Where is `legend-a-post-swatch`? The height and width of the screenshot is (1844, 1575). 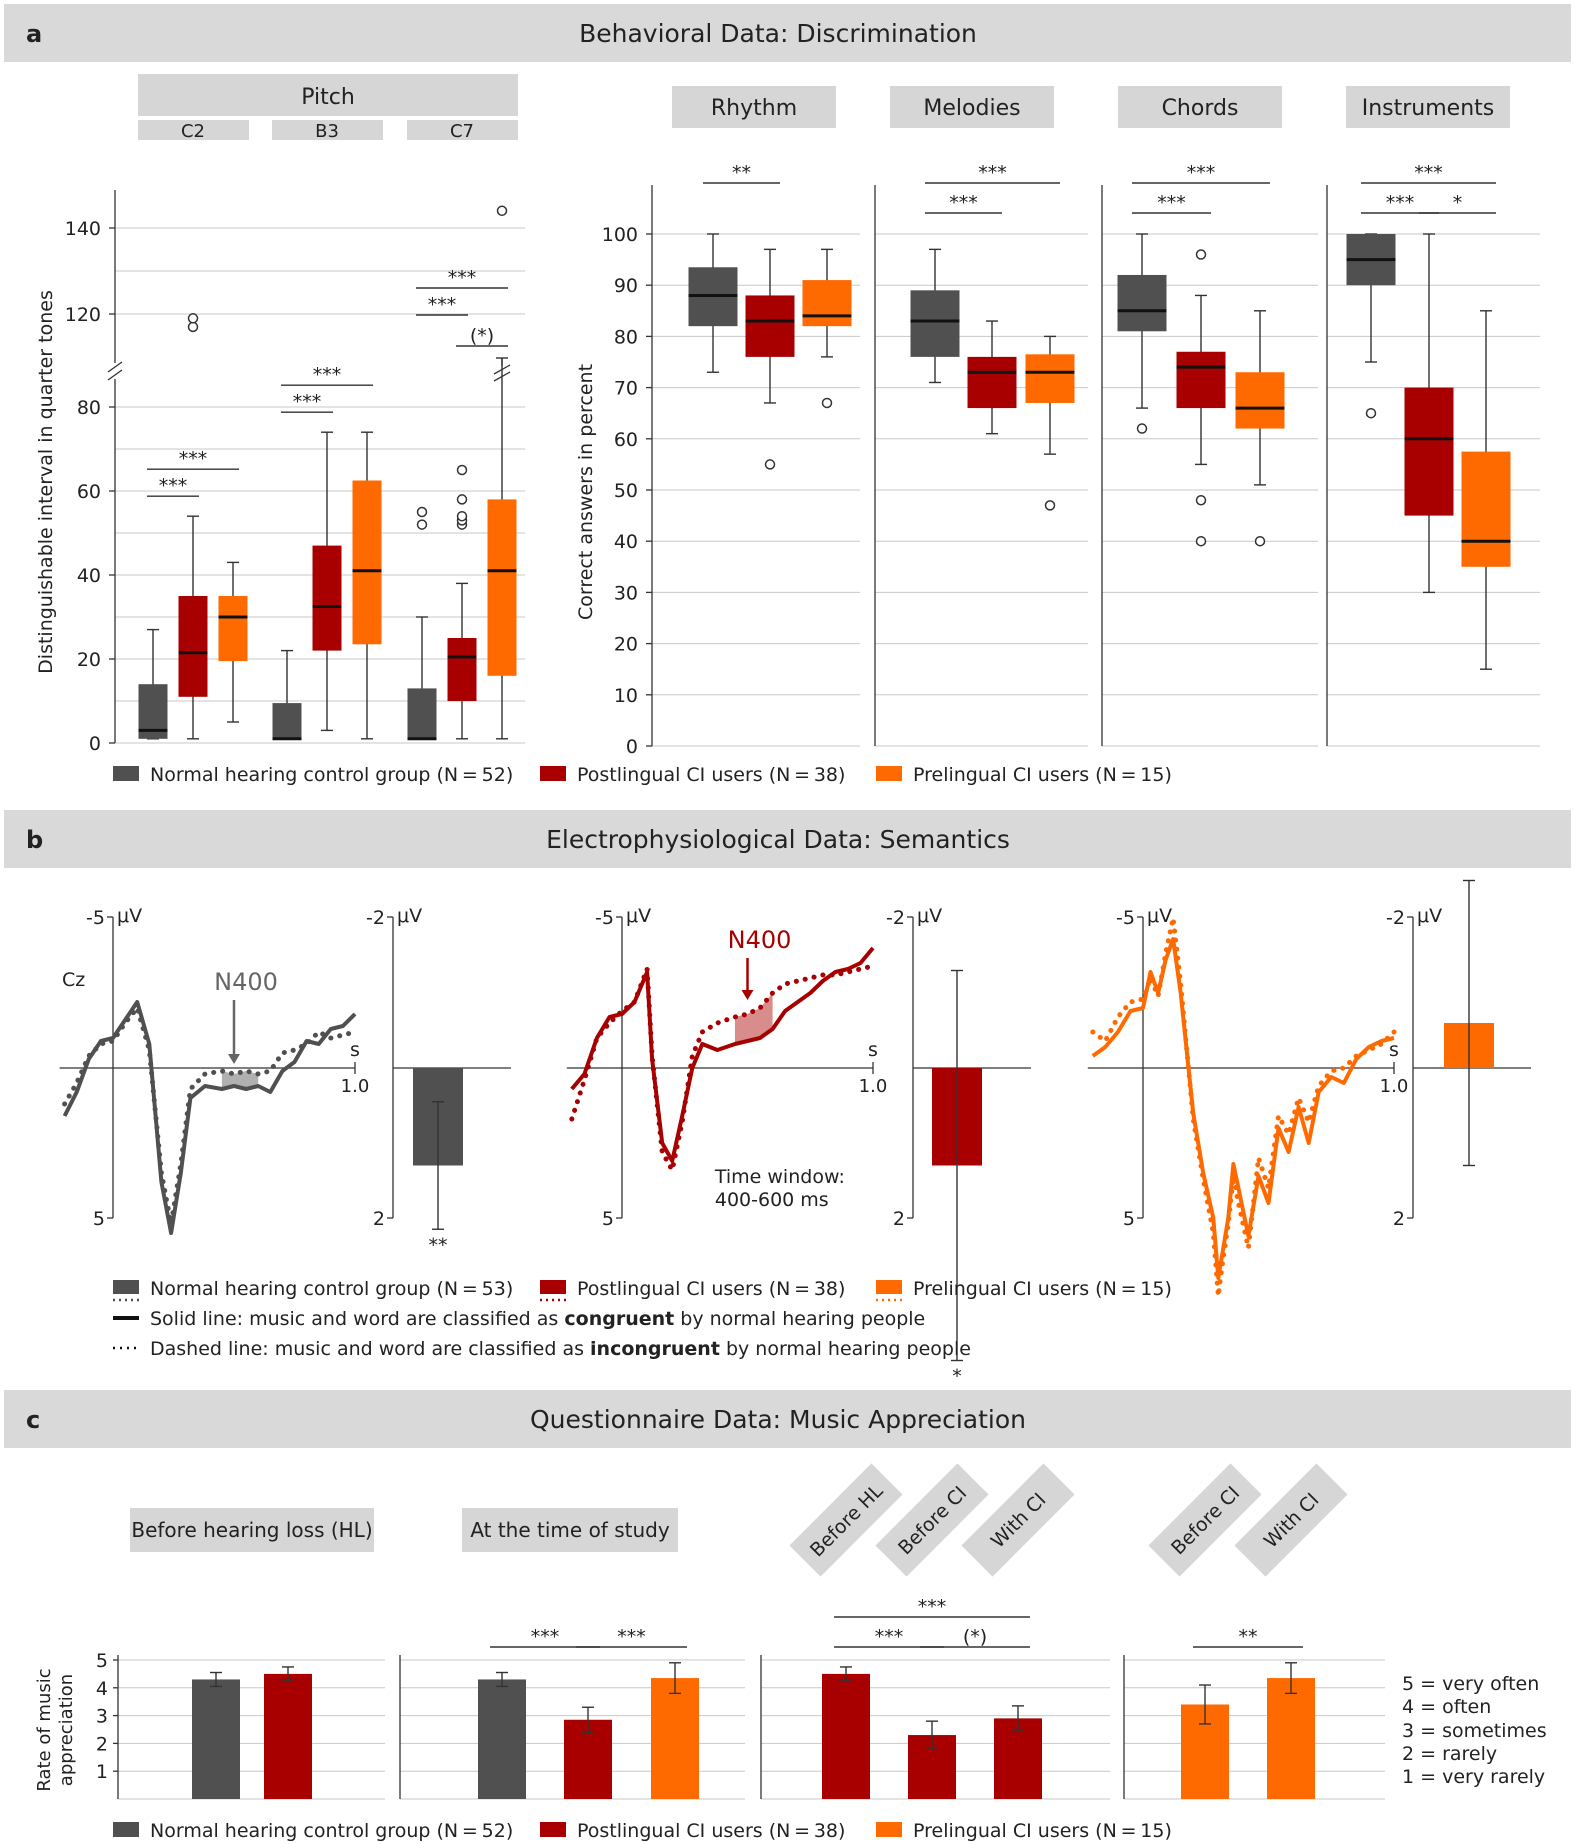
legend-a-post-swatch is located at coordinates (553, 773).